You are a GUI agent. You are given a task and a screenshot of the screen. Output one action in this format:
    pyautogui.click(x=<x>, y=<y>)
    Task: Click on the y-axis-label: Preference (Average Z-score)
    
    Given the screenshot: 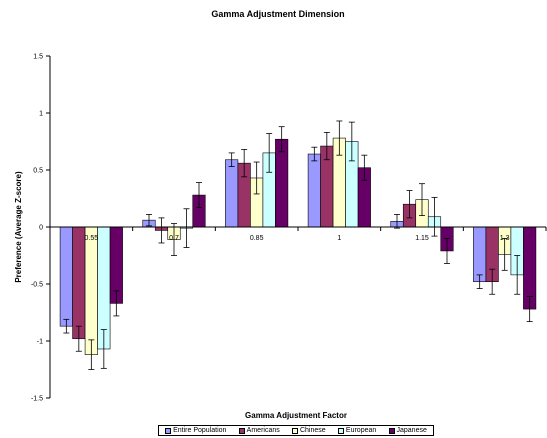 What is the action you would take?
    pyautogui.click(x=18, y=227)
    